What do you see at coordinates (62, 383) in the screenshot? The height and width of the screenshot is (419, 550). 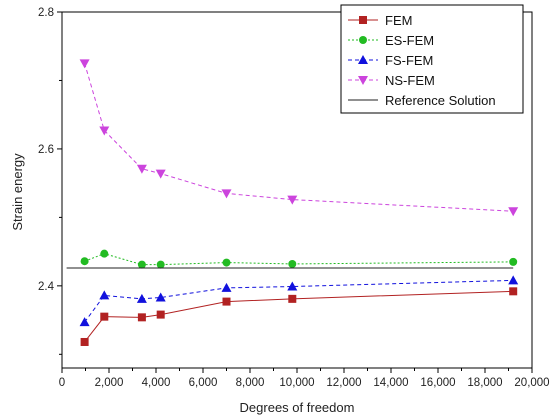 I see `x-tick-label: 0` at bounding box center [62, 383].